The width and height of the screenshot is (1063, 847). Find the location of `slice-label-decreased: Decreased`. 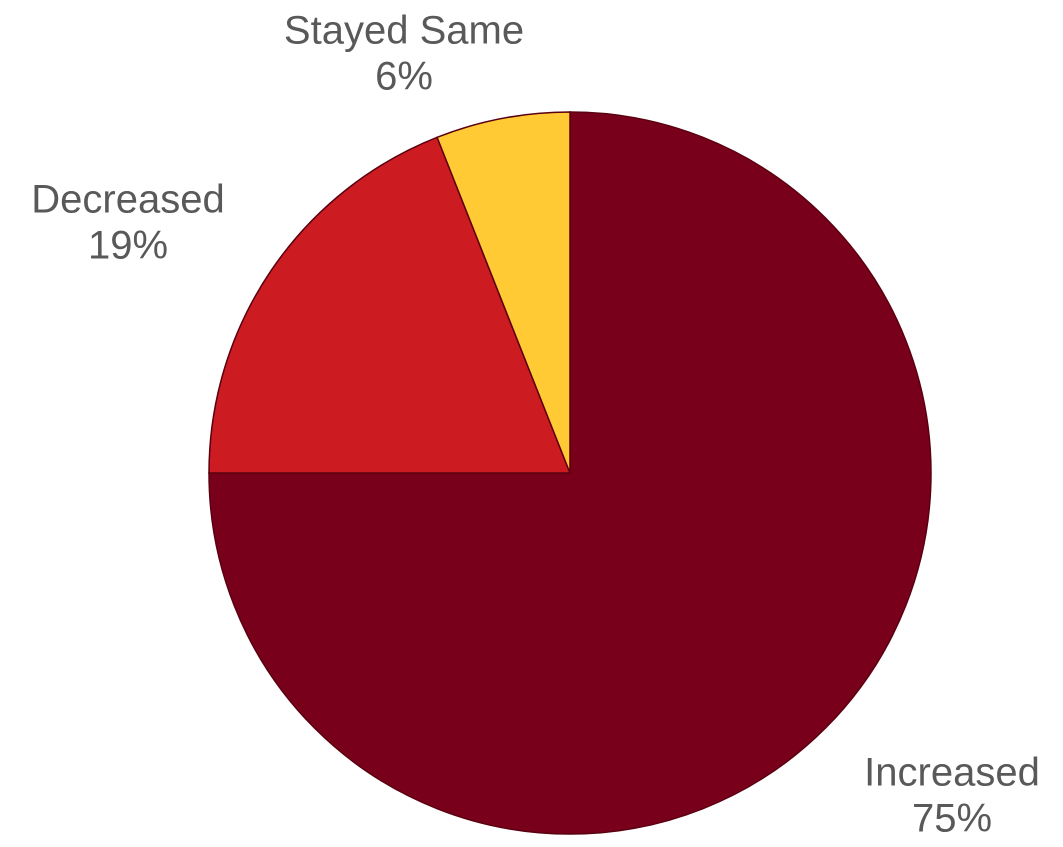

slice-label-decreased: Decreased is located at coordinates (127, 200).